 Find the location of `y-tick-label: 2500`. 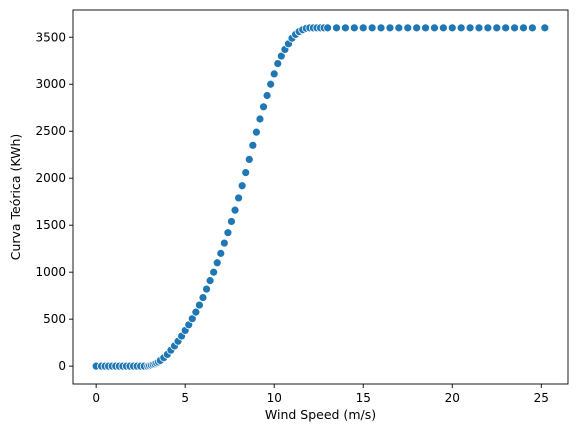

y-tick-label: 2500 is located at coordinates (50, 131).